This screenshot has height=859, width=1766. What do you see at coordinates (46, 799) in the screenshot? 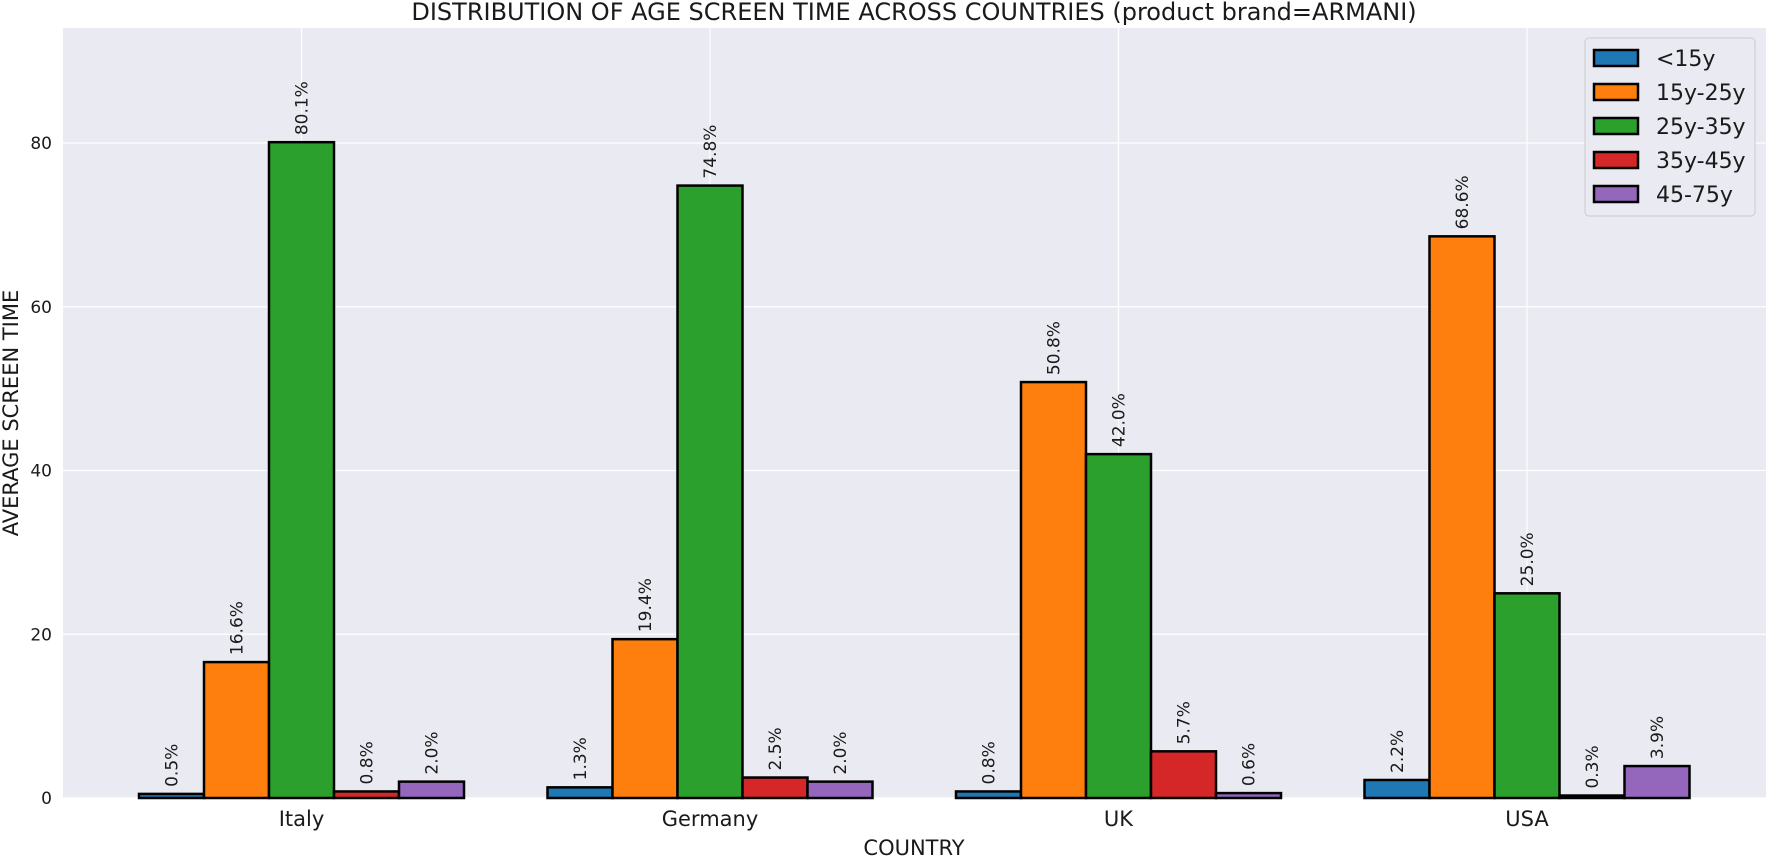
I see `y-tick-label: 0` at bounding box center [46, 799].